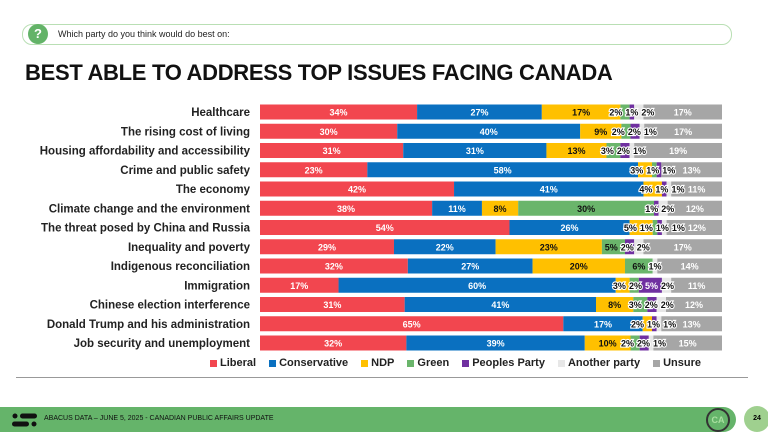 The height and width of the screenshot is (432, 768). What do you see at coordinates (508, 363) in the screenshot?
I see `legend-label: Peoples Party` at bounding box center [508, 363].